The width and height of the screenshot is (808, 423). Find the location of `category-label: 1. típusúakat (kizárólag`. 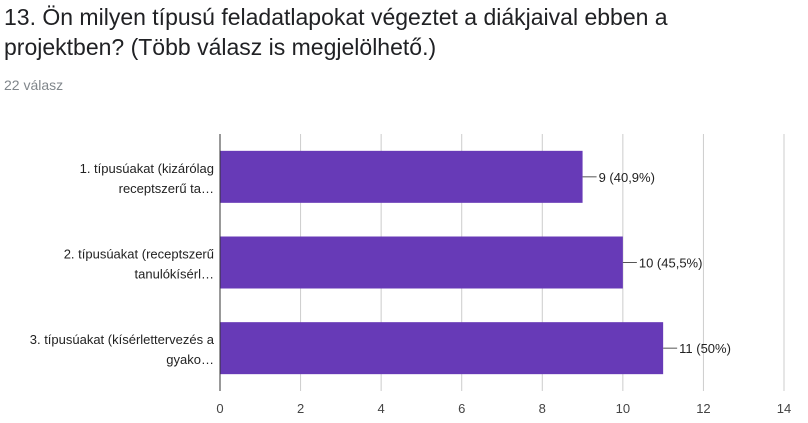

category-label: 1. típusúakat (kizárólag is located at coordinates (147, 168).